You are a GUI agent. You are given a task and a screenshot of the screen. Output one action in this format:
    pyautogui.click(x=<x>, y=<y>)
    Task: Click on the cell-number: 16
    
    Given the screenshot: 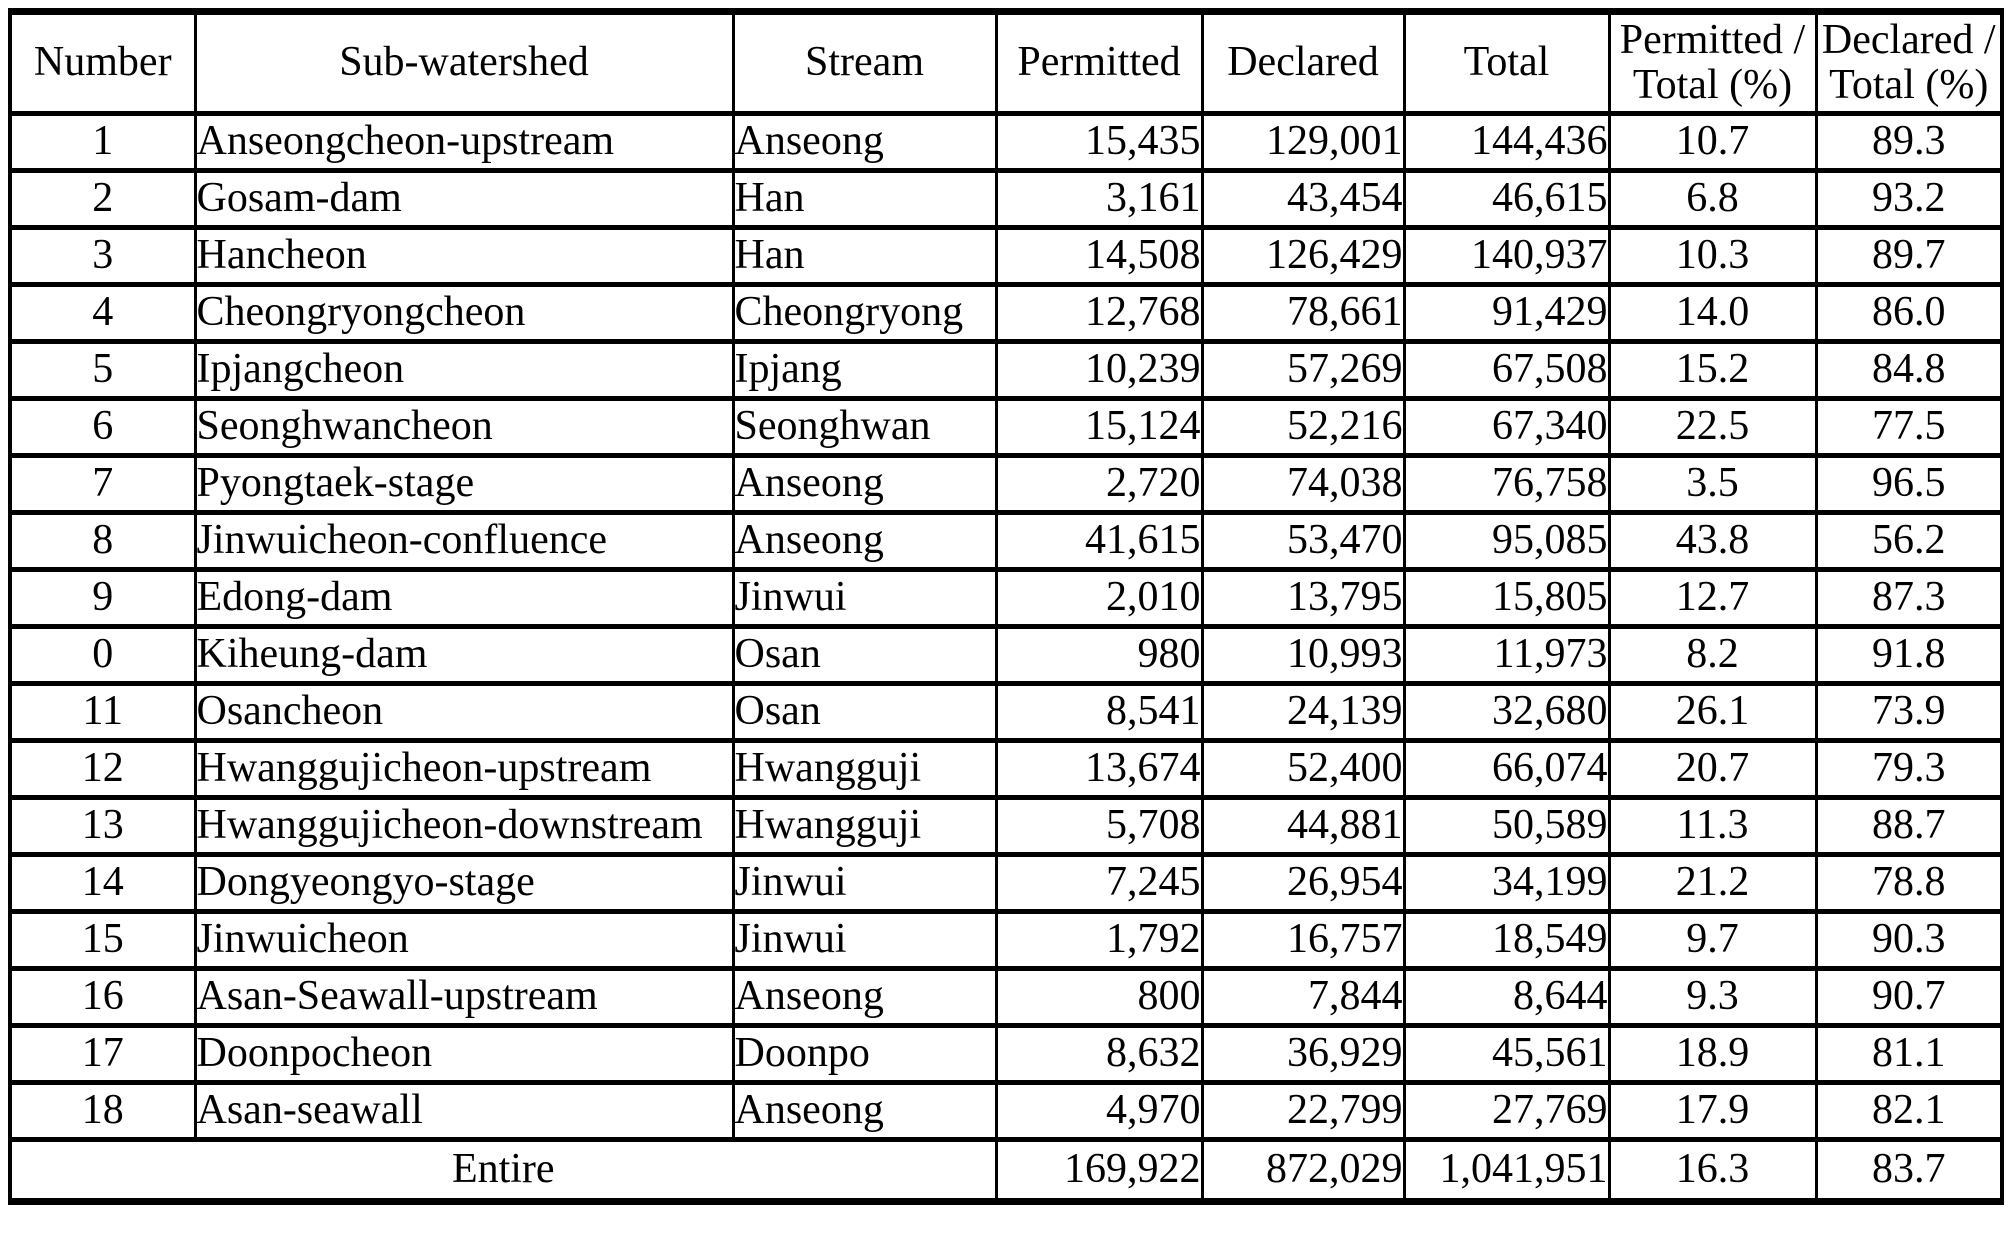 What is the action you would take?
    pyautogui.click(x=102, y=997)
    